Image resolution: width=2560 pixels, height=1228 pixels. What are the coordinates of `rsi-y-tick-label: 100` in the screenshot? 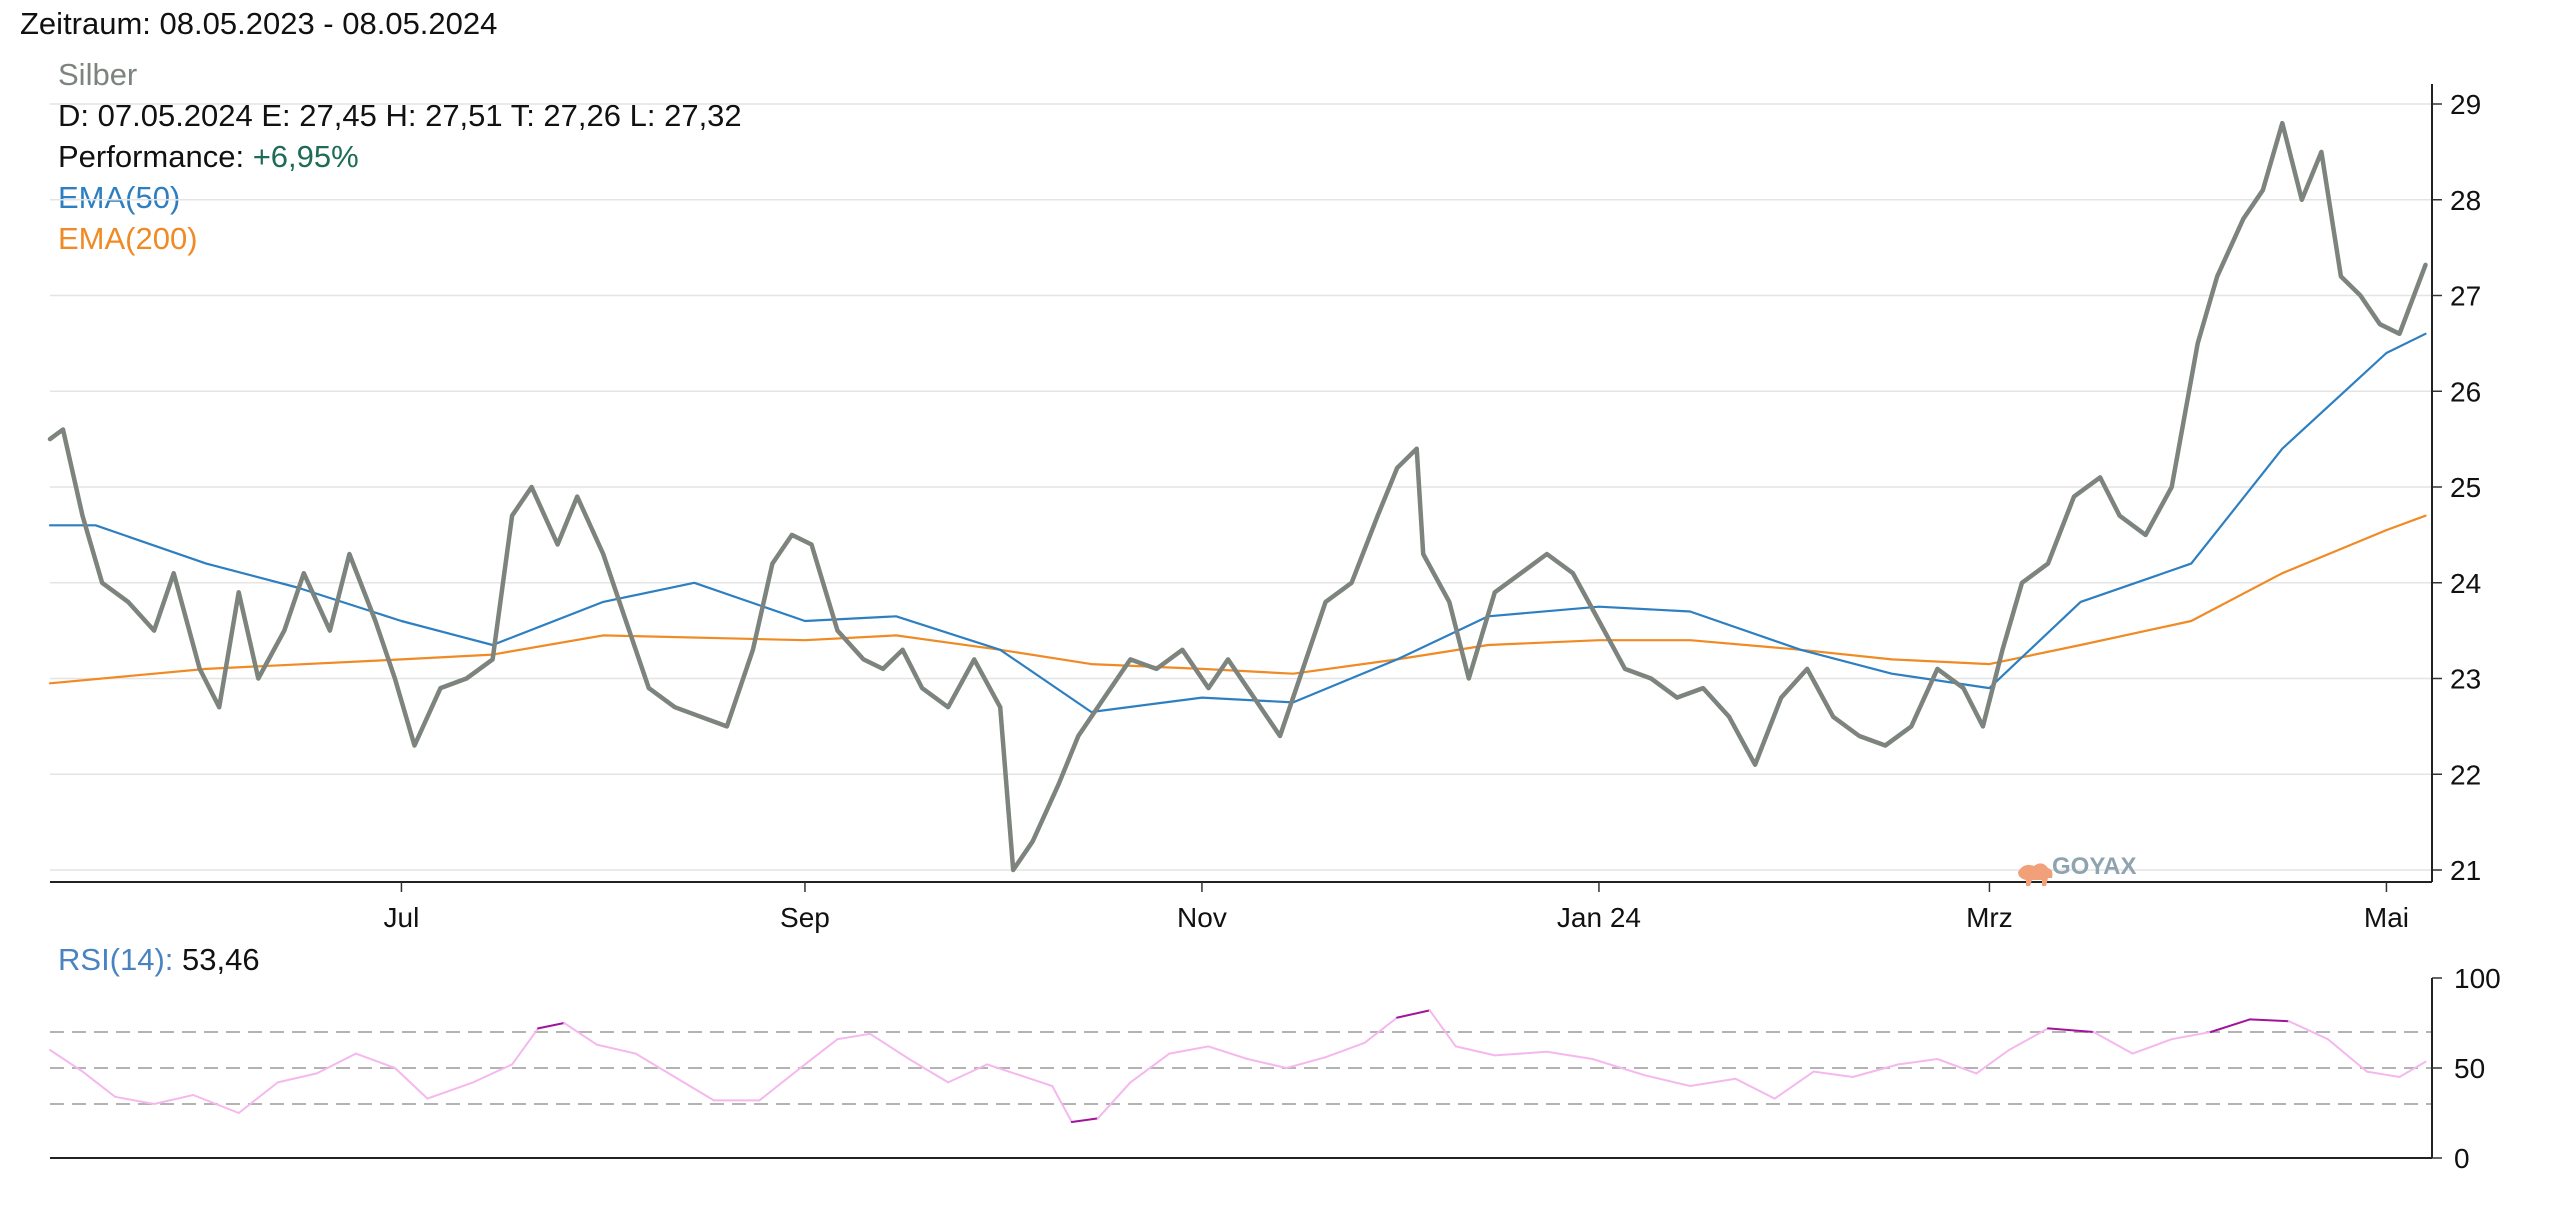 It's located at (2477, 978).